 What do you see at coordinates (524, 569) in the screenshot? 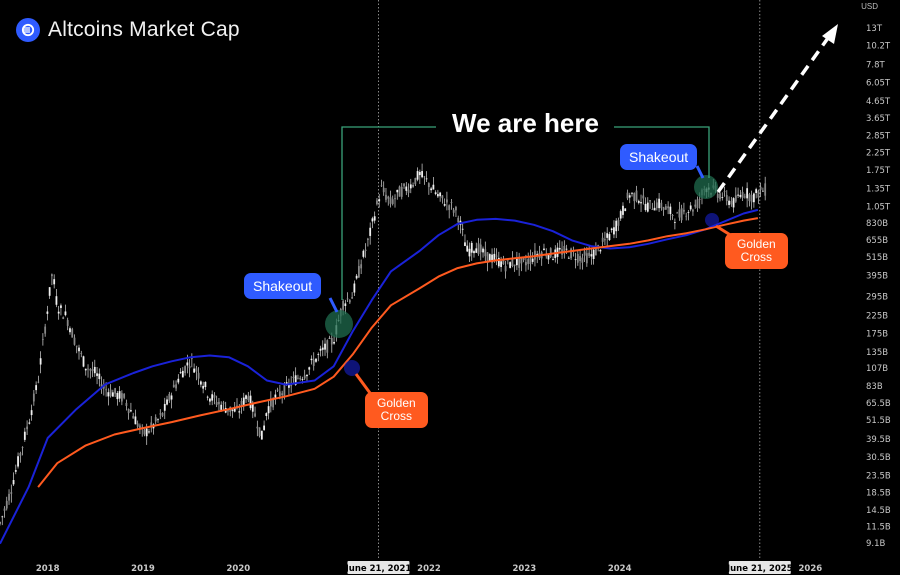
I see `x-tick-label: 2023` at bounding box center [524, 569].